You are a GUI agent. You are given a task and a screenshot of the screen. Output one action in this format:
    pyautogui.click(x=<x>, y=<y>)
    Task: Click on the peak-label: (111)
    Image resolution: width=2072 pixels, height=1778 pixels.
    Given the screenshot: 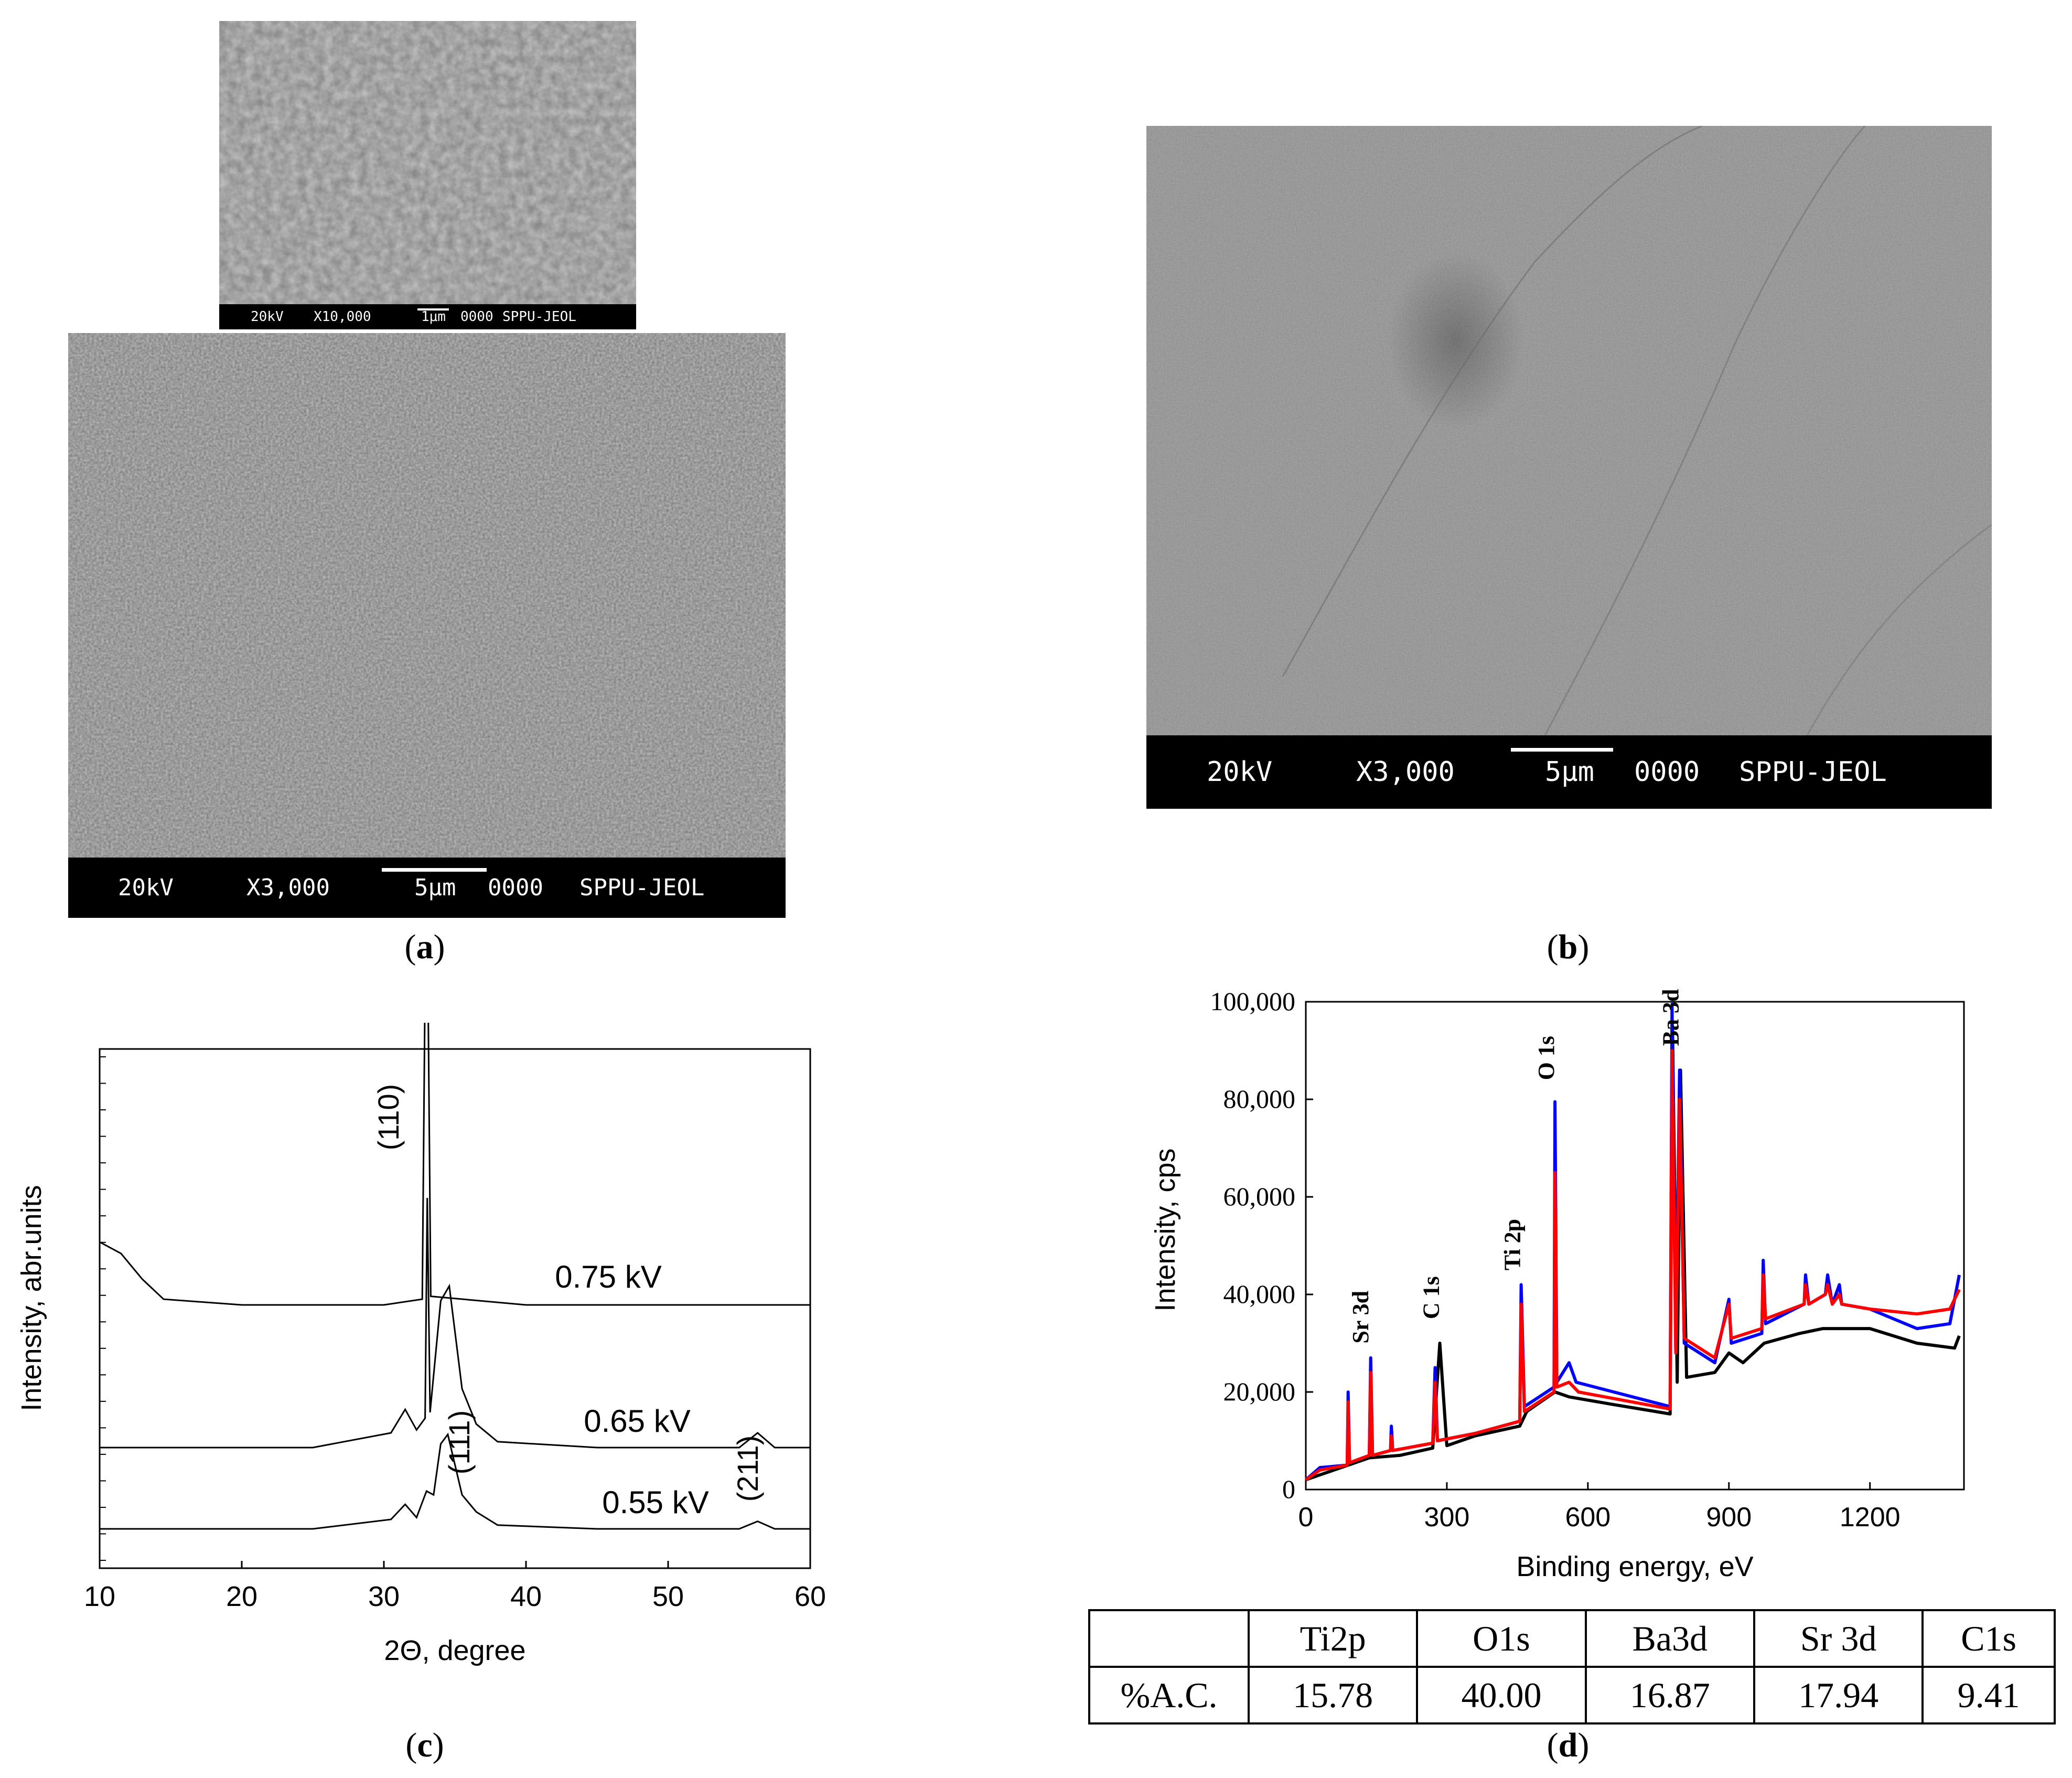 What is the action you would take?
    pyautogui.click(x=459, y=1442)
    